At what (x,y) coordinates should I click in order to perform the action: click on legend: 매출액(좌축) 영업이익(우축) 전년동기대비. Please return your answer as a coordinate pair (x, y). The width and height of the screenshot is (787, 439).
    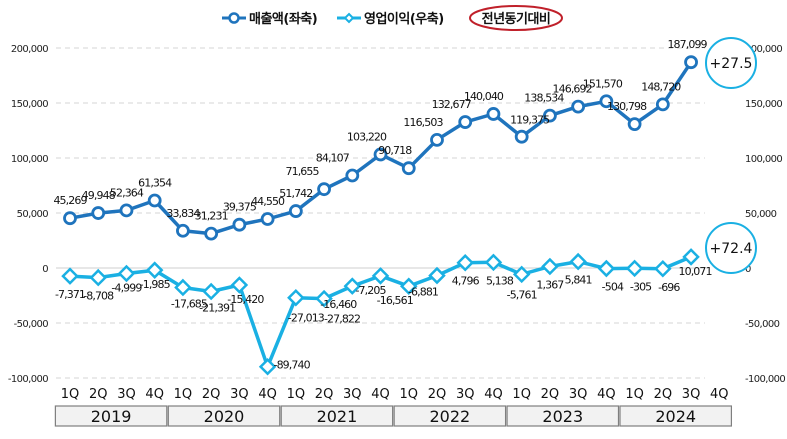
    Looking at the image, I should click on (392, 18).